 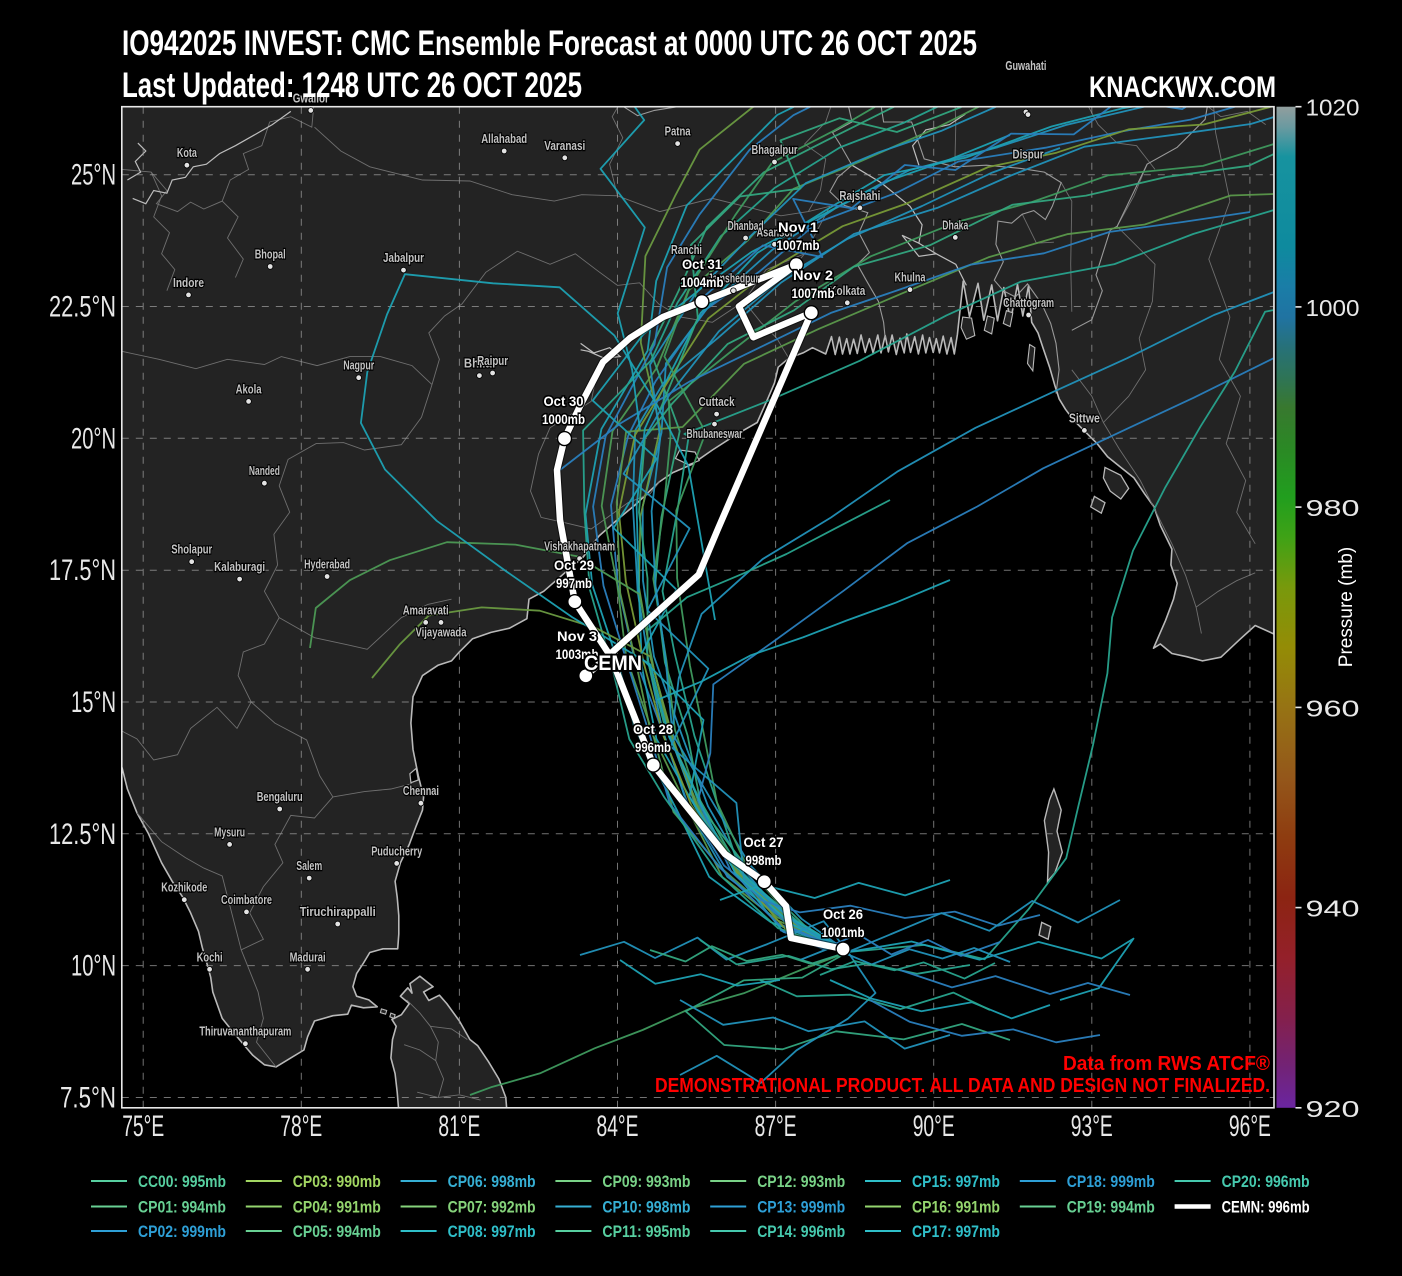 I want to click on svg-text: Oct 29, so click(x=574, y=565).